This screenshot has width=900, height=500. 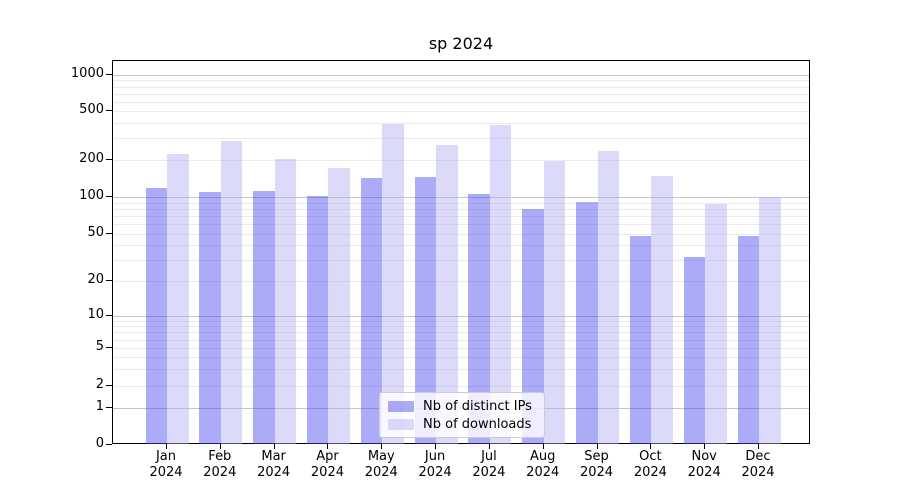 What do you see at coordinates (99, 443) in the screenshot?
I see `y-tick-label: 0` at bounding box center [99, 443].